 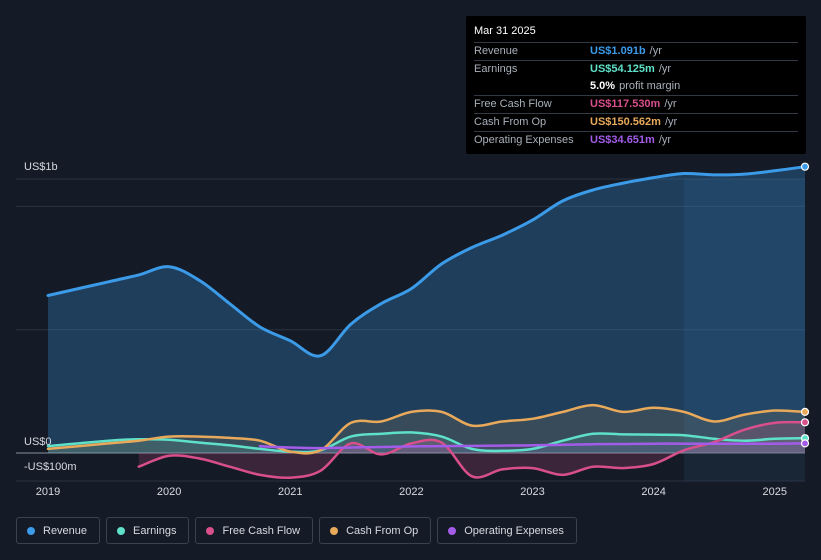 I want to click on x-tick-label: 2020, so click(x=169, y=492).